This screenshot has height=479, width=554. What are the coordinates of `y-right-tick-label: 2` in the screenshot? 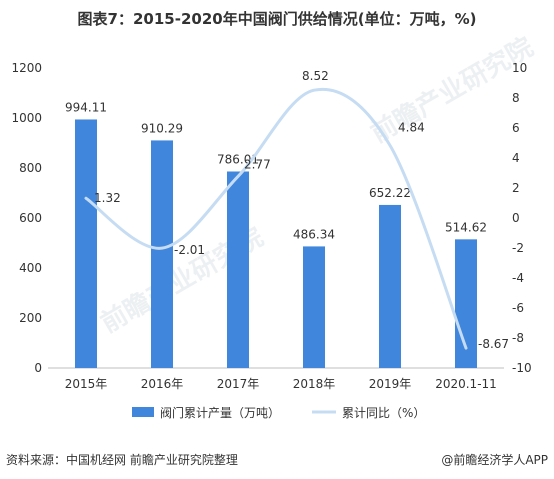 It's located at (516, 188).